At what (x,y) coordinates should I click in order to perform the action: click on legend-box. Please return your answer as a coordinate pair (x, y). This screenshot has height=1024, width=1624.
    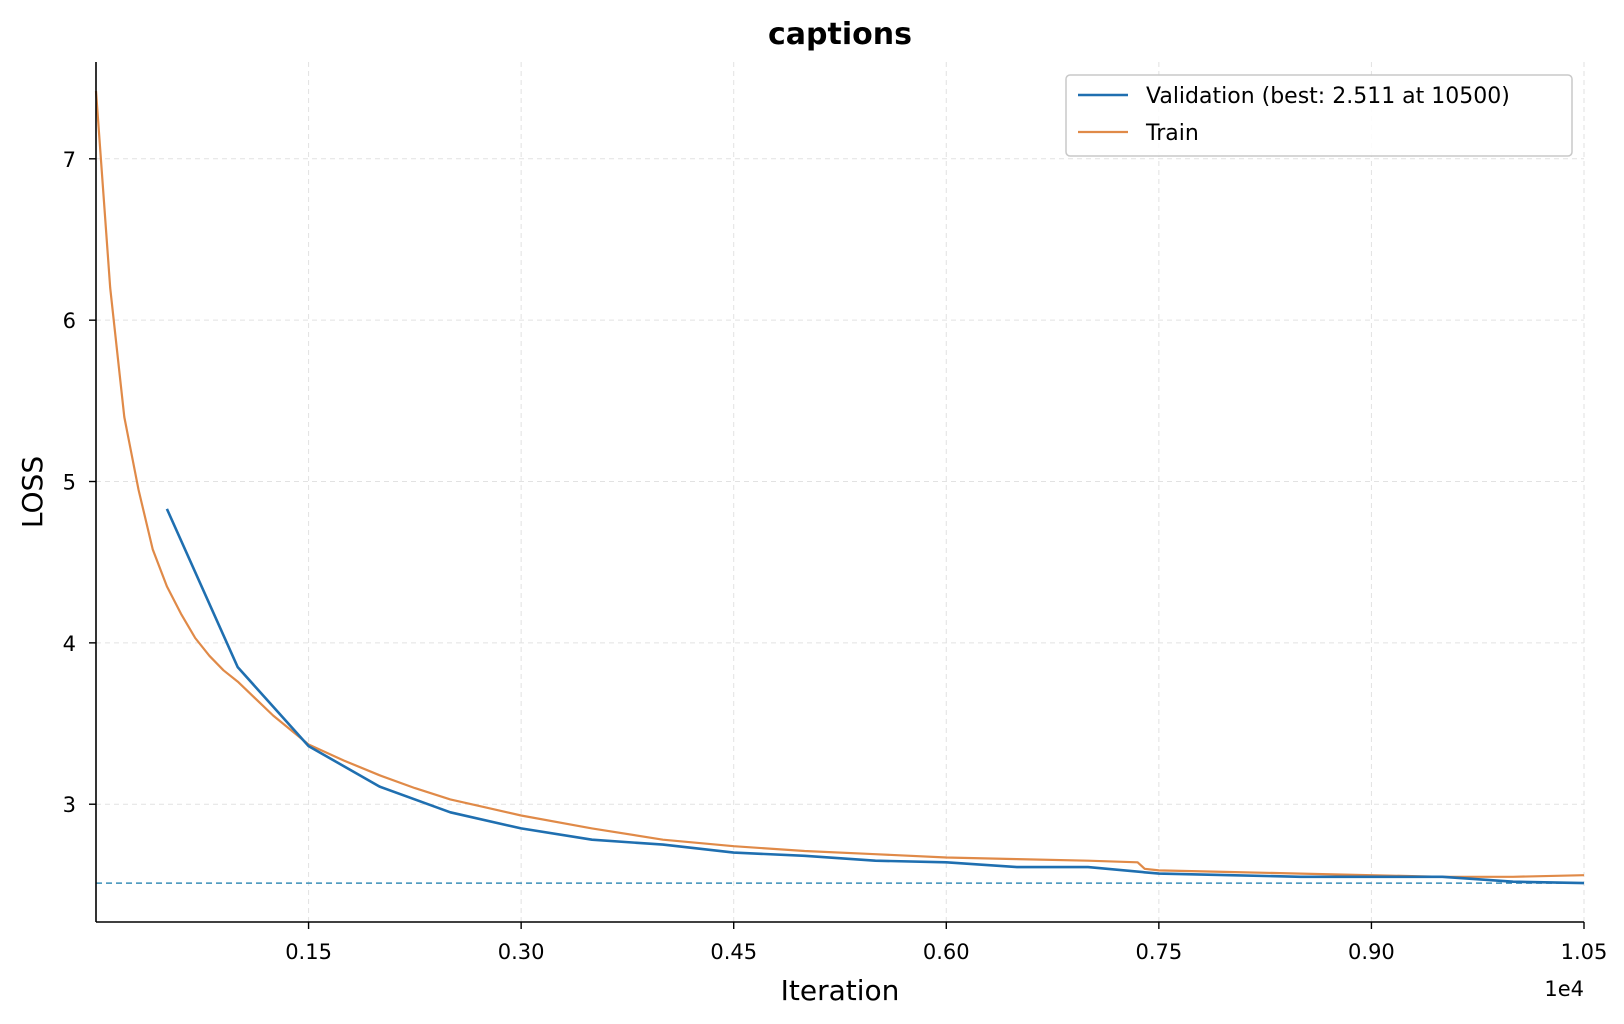
    Looking at the image, I should click on (1319, 115).